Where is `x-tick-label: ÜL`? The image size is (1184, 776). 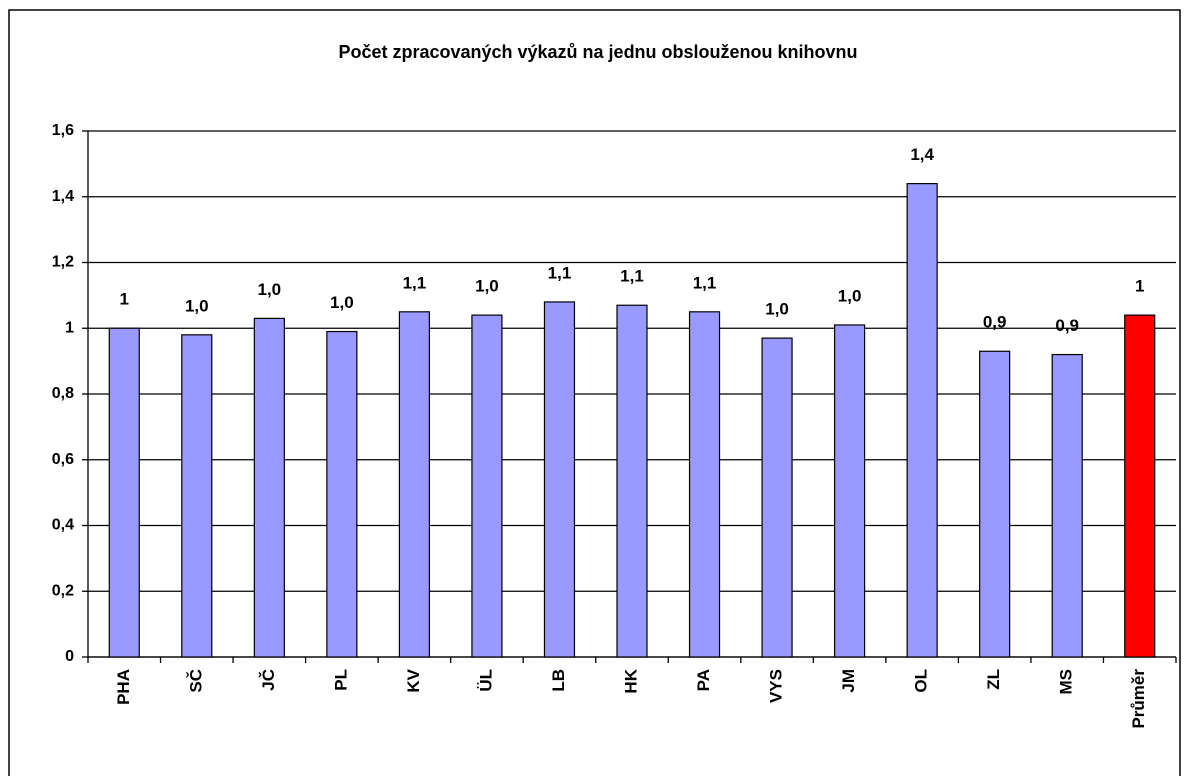
x-tick-label: ÜL is located at coordinates (485, 680).